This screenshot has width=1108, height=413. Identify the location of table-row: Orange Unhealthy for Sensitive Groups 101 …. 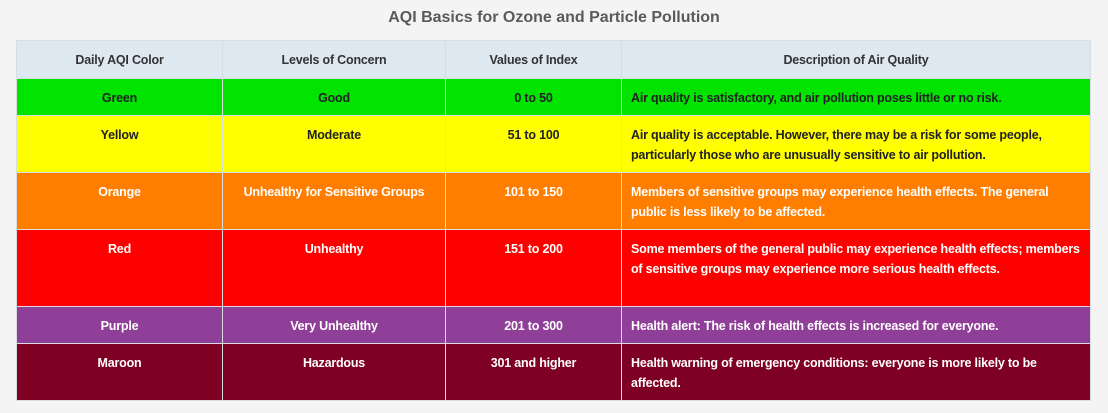
(553, 201).